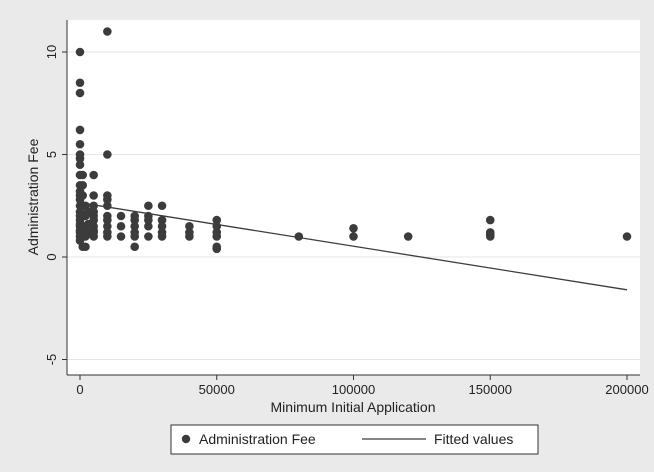 This screenshot has height=472, width=654. Describe the element at coordinates (473, 439) in the screenshot. I see `legend-label-fitted-values: Fitted values` at that location.